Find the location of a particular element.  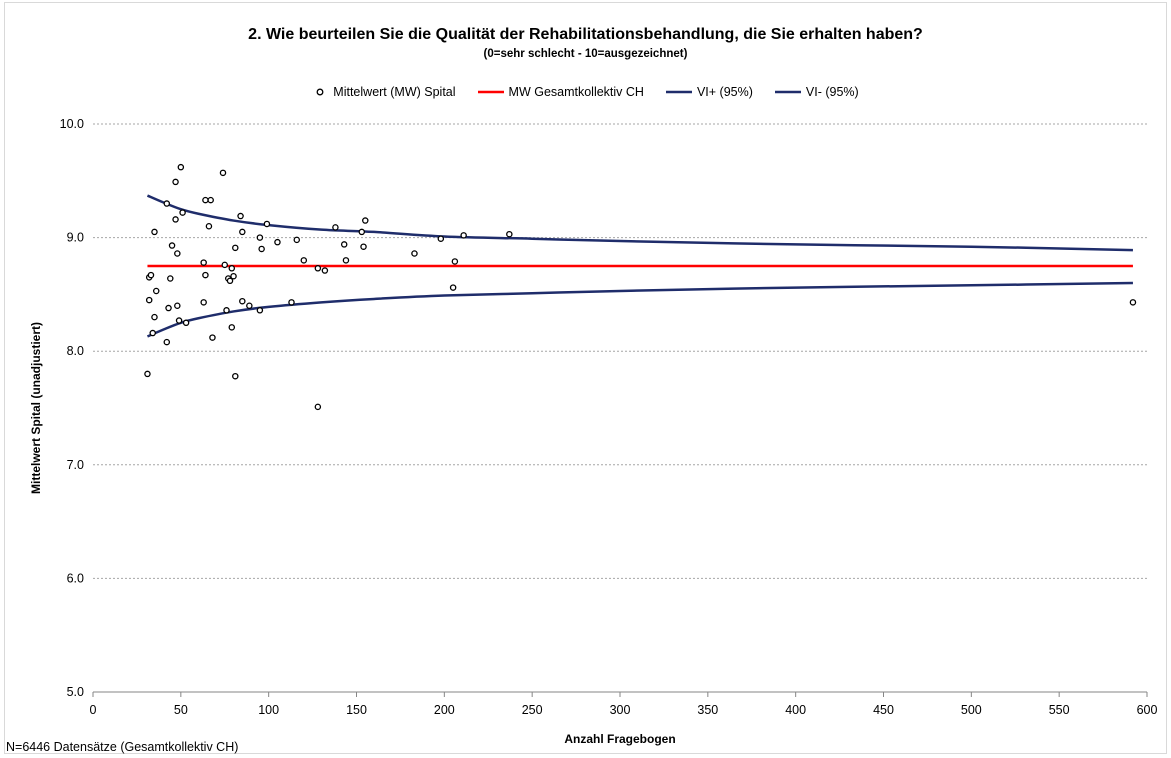

x-tick-label: 550 is located at coordinates (1059, 710).